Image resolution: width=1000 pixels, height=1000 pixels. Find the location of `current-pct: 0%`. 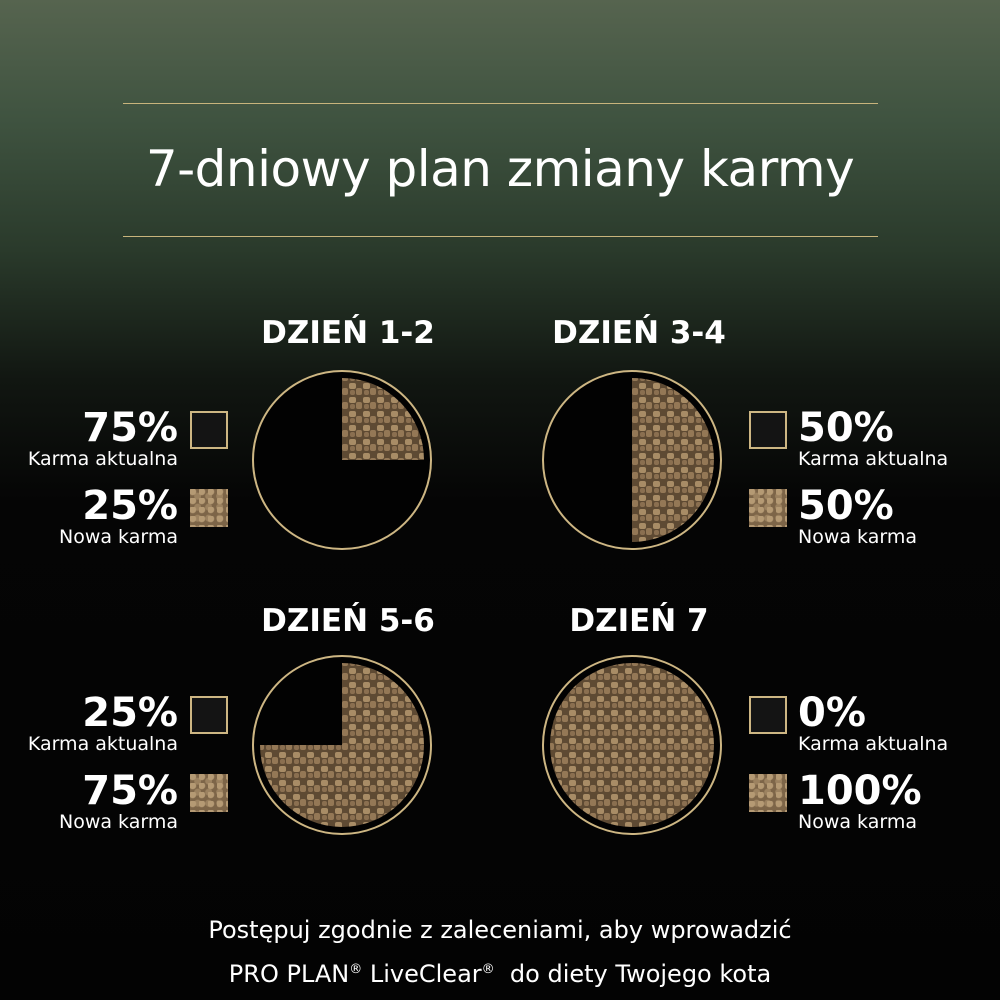

current-pct: 0% is located at coordinates (832, 713).